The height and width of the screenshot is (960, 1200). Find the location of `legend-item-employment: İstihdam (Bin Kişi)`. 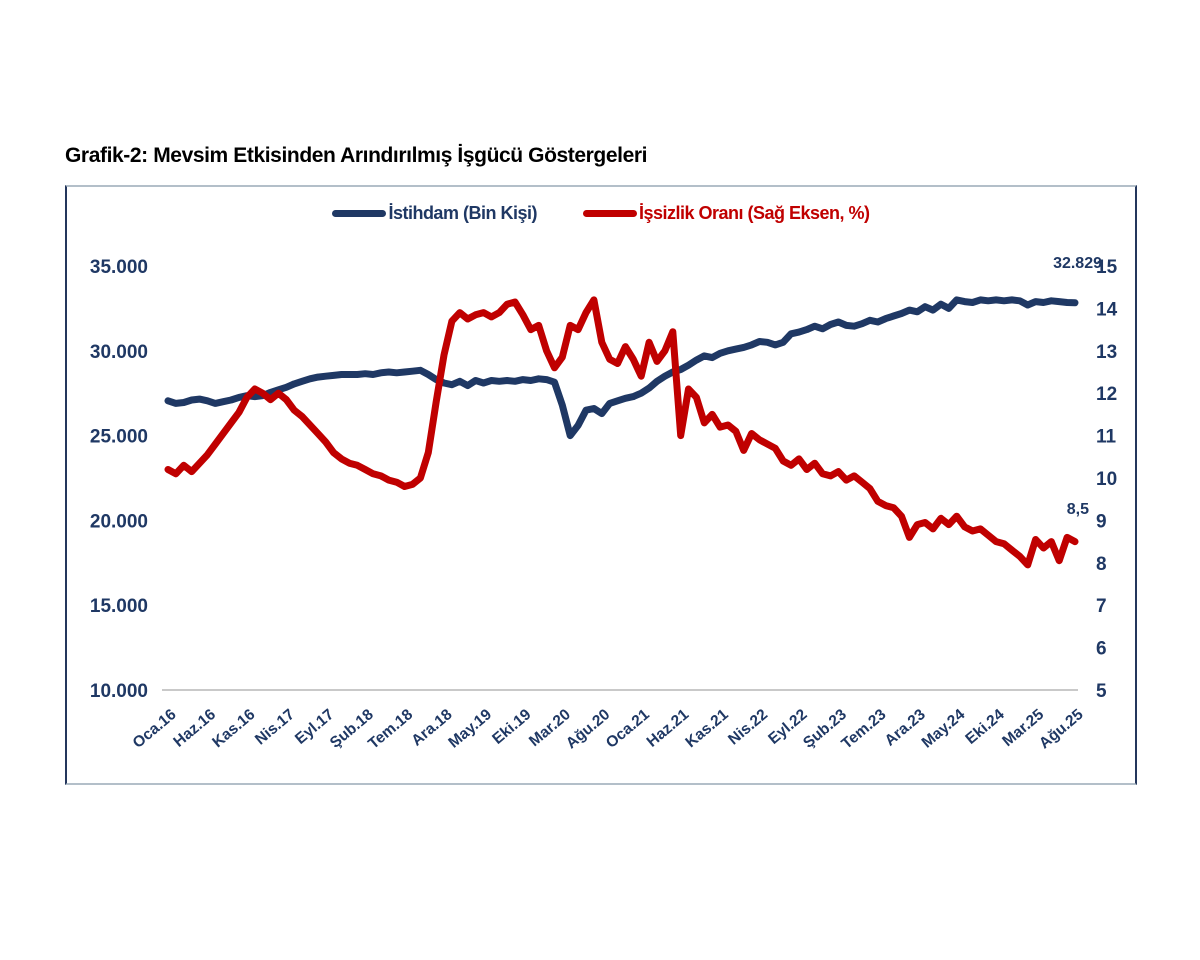

legend-item-employment: İstihdam (Bin Kişi) is located at coordinates (434, 213).